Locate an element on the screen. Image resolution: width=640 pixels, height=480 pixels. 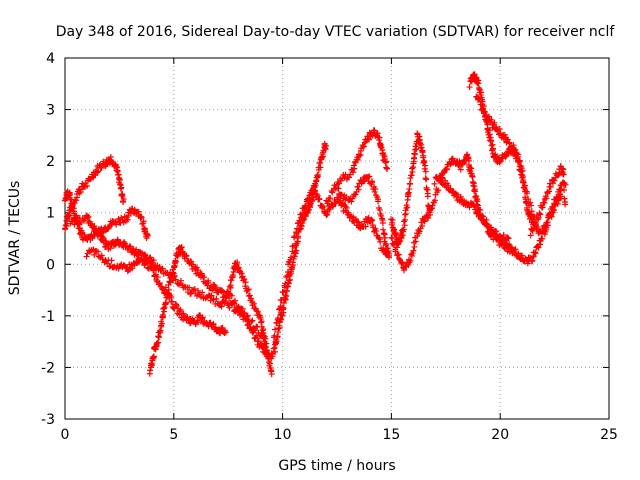
x-tick-label: 20 is located at coordinates (500, 435).